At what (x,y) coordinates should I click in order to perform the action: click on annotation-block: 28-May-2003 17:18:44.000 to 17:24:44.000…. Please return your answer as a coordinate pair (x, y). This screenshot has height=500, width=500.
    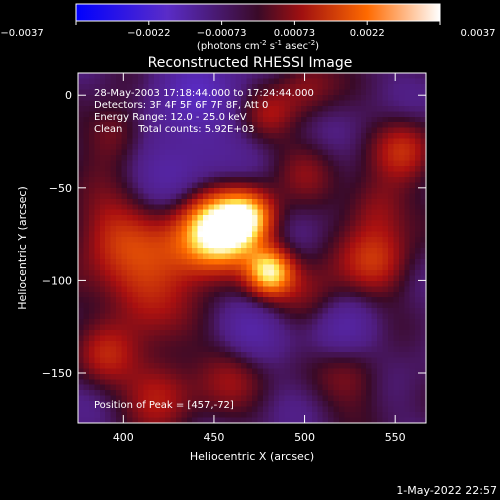
    Looking at the image, I should click on (204, 111).